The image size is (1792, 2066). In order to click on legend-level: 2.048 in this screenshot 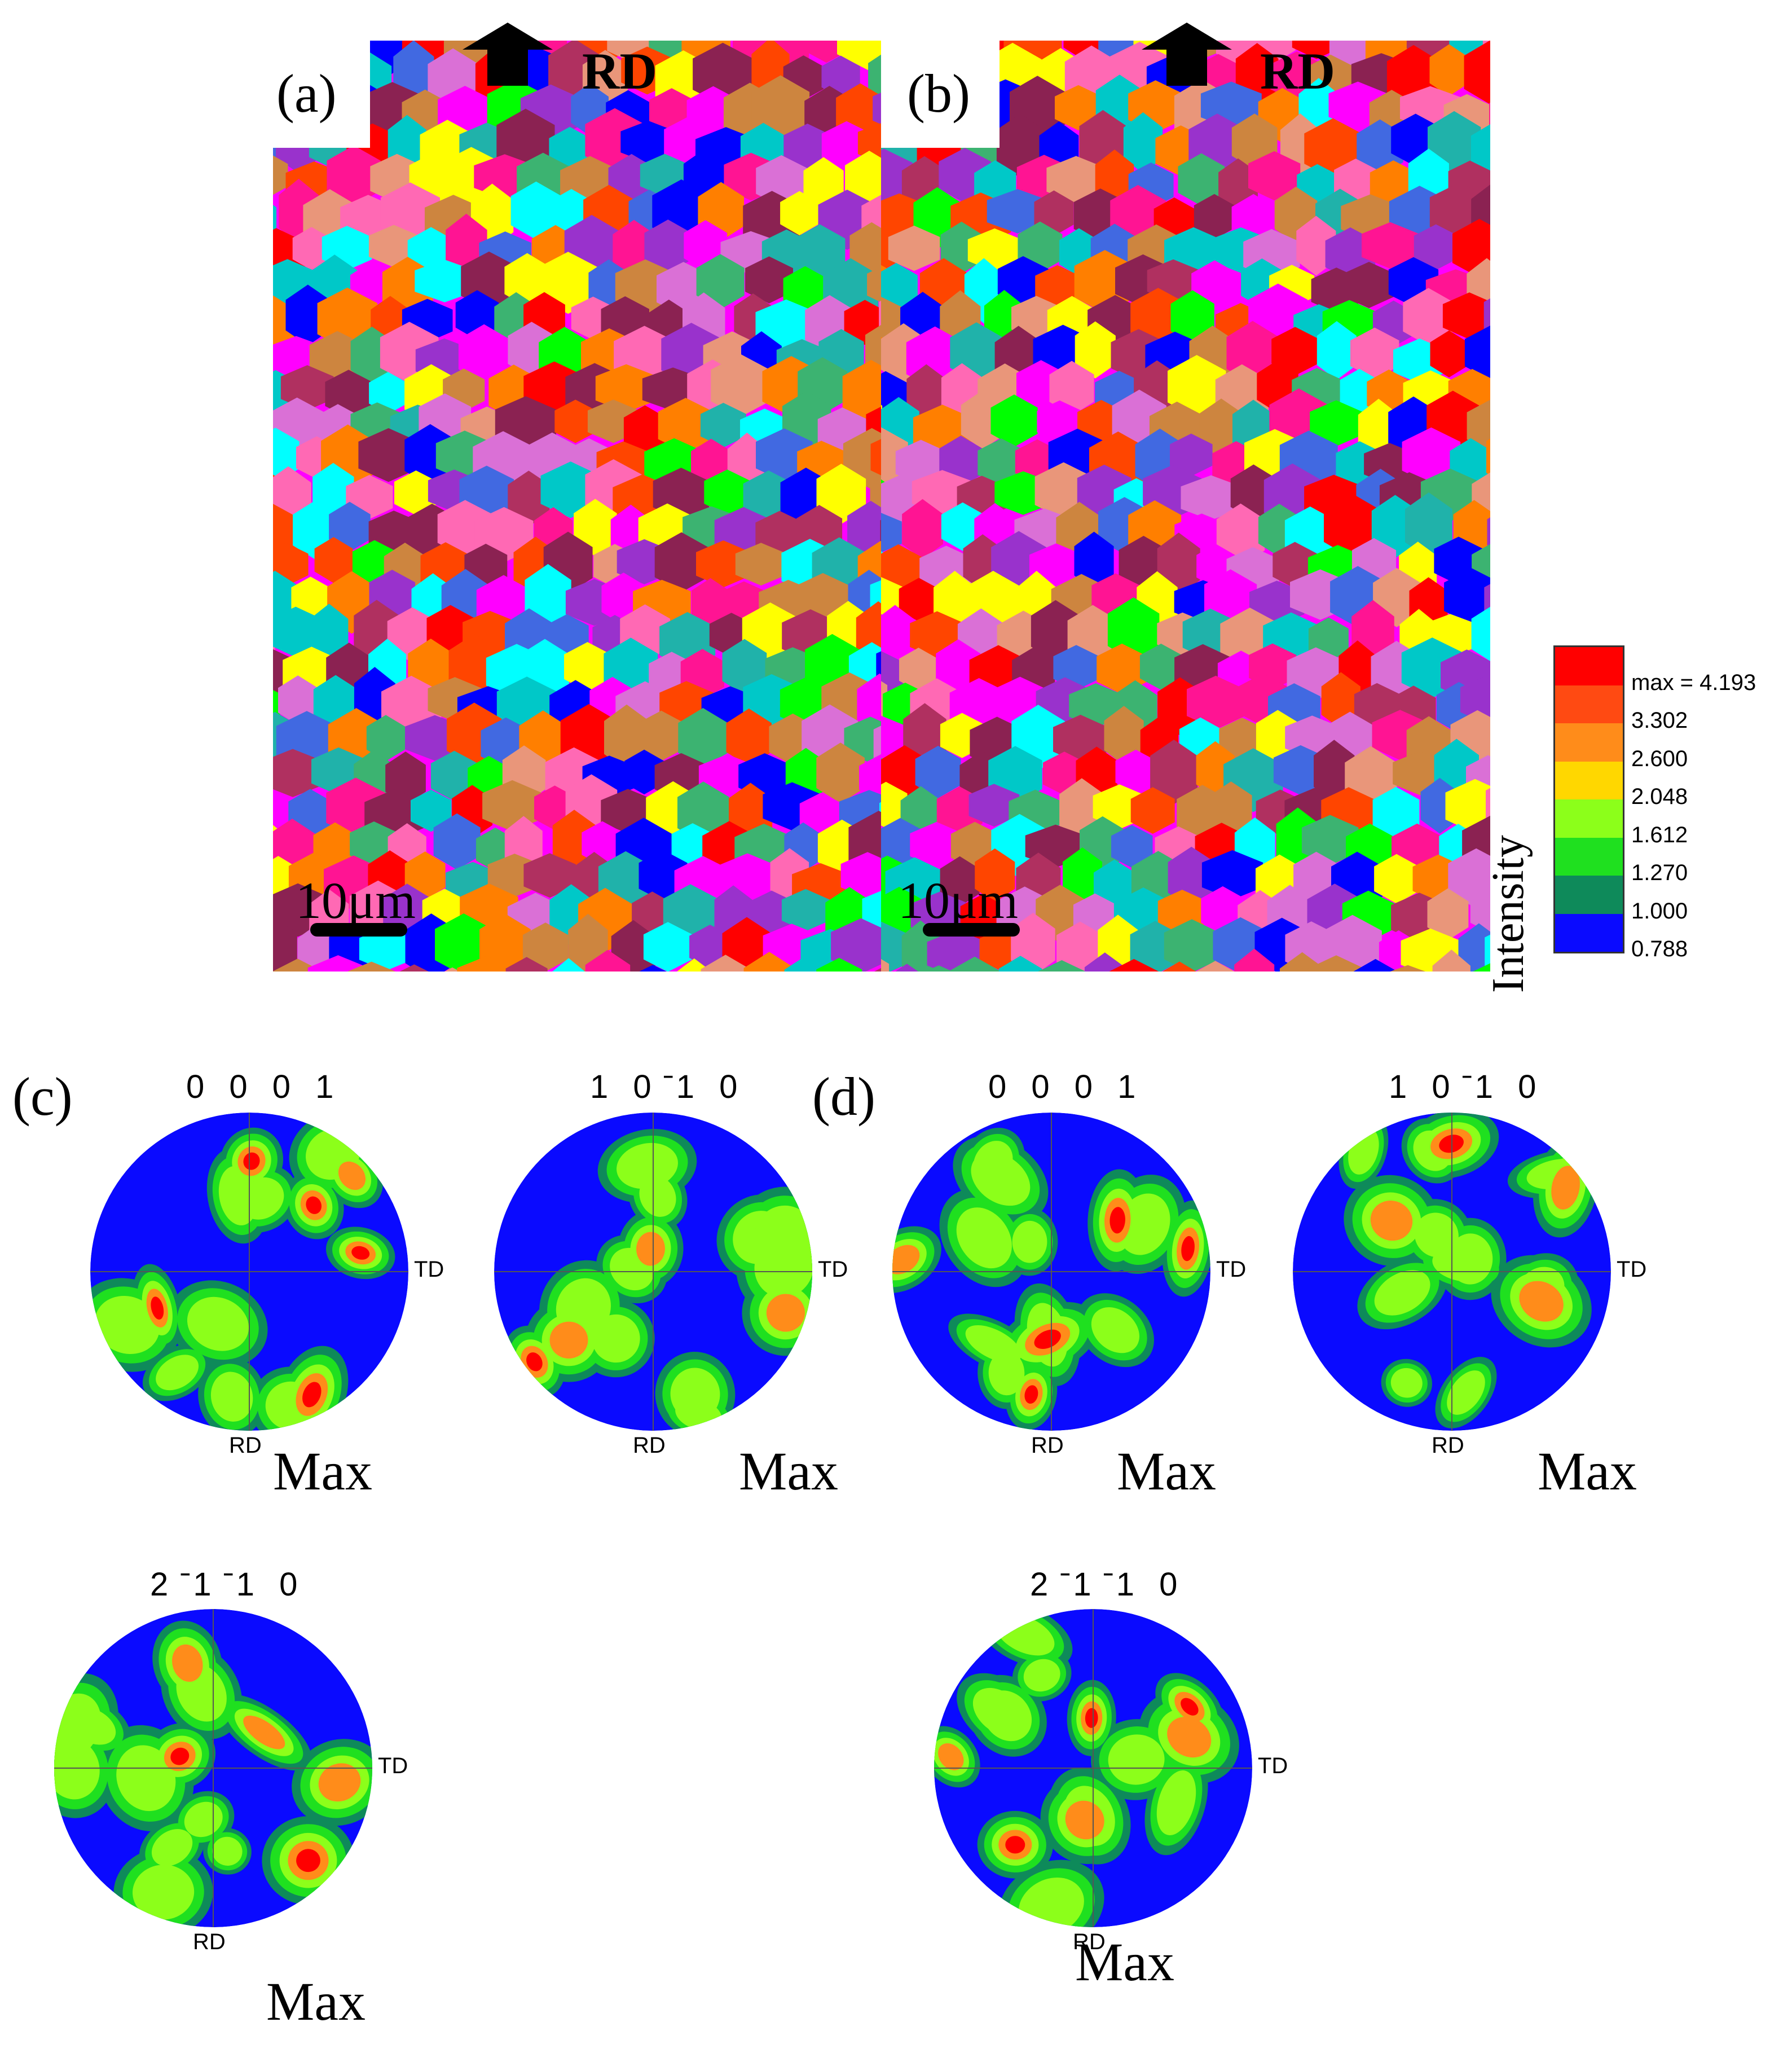, I will do `click(1659, 796)`.